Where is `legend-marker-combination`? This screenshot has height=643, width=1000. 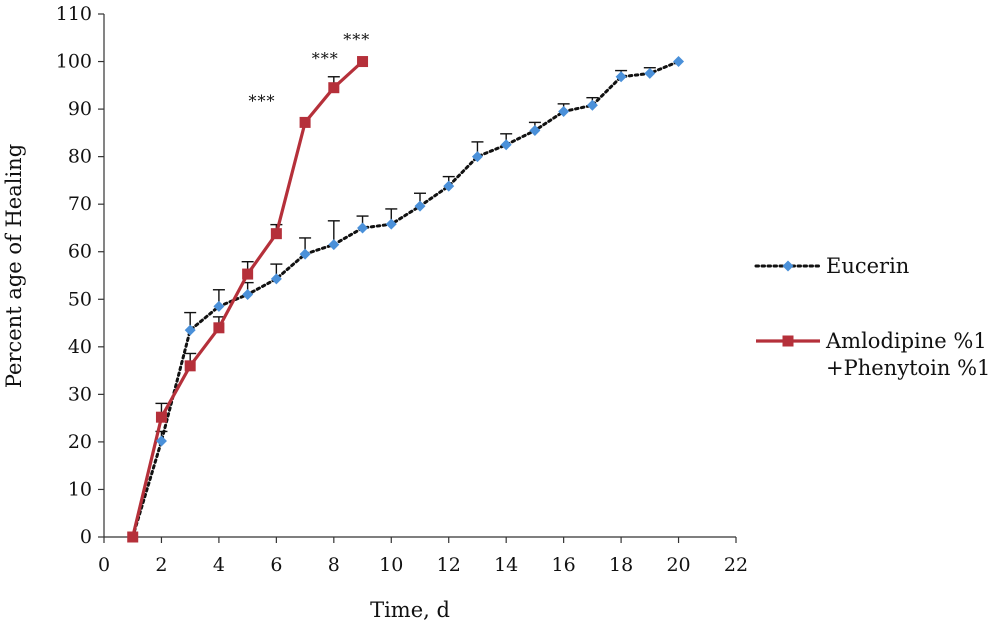 legend-marker-combination is located at coordinates (788, 341).